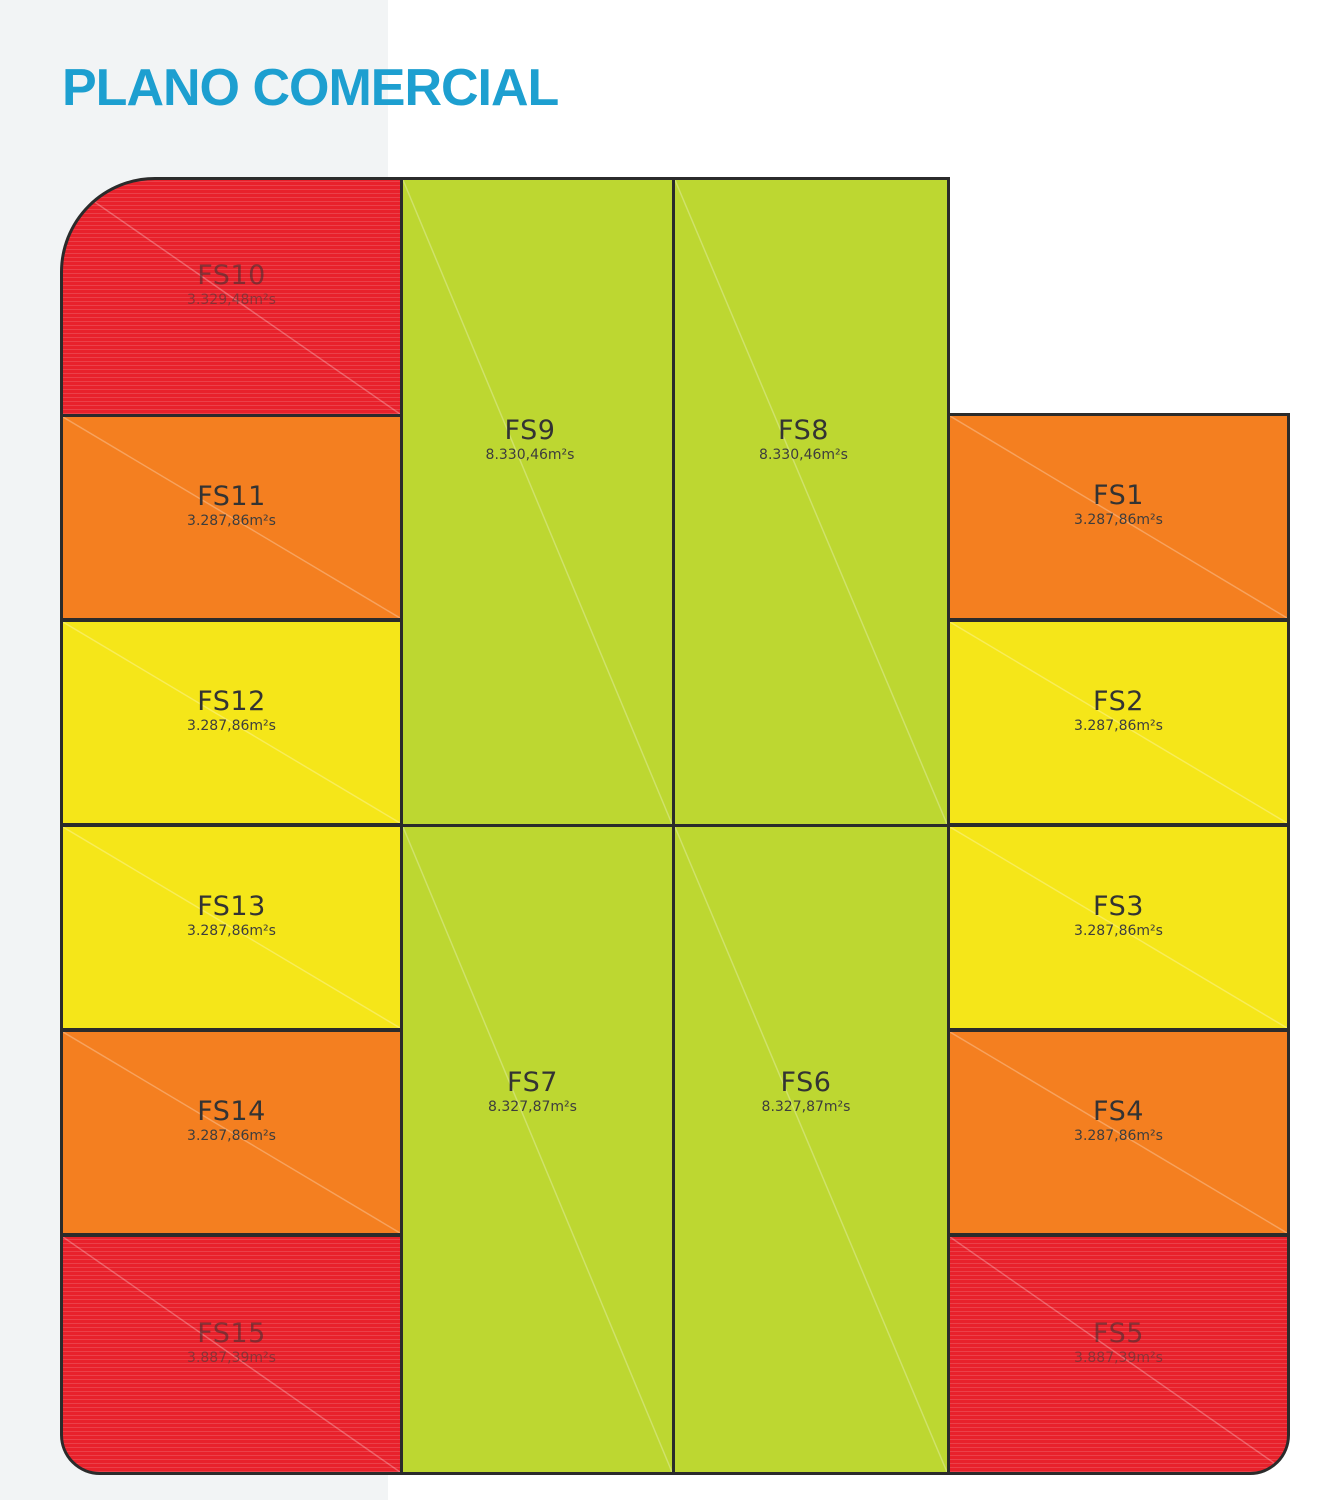  What do you see at coordinates (530, 430) in the screenshot?
I see `lot-name: FS9` at bounding box center [530, 430].